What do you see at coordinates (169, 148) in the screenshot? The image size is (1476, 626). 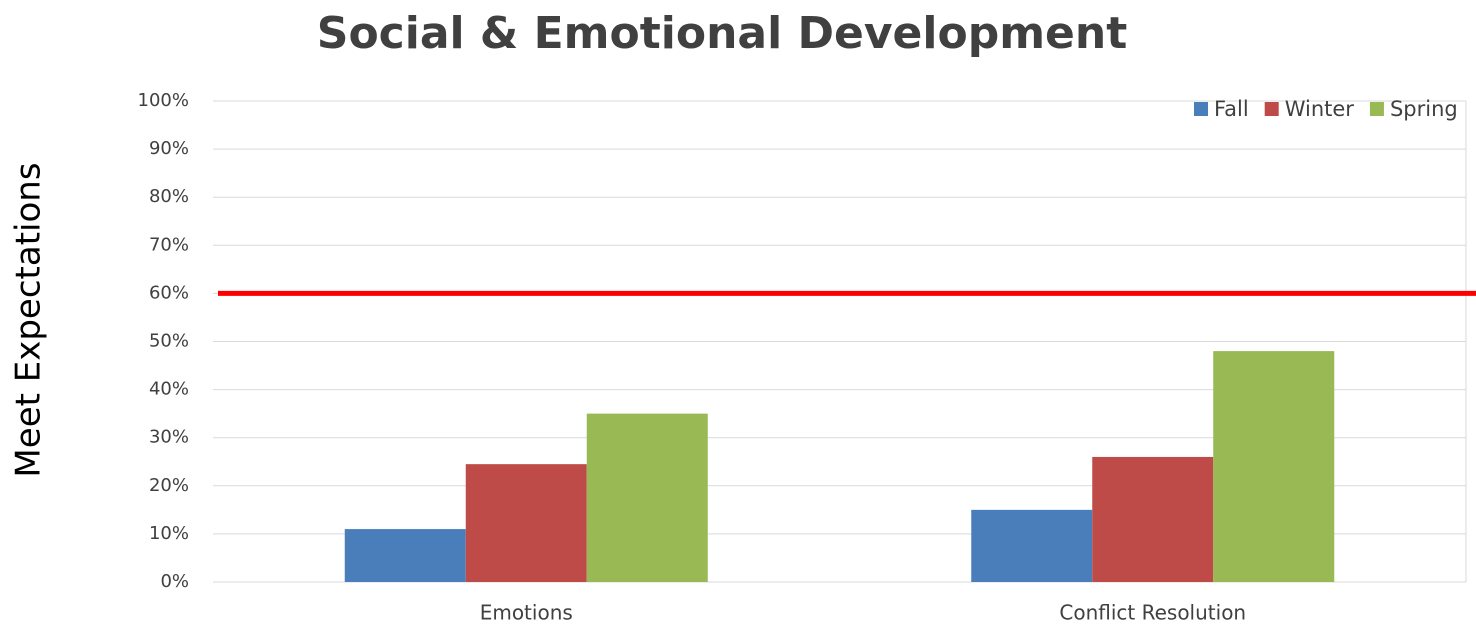 I see `y-tick-label: 90%` at bounding box center [169, 148].